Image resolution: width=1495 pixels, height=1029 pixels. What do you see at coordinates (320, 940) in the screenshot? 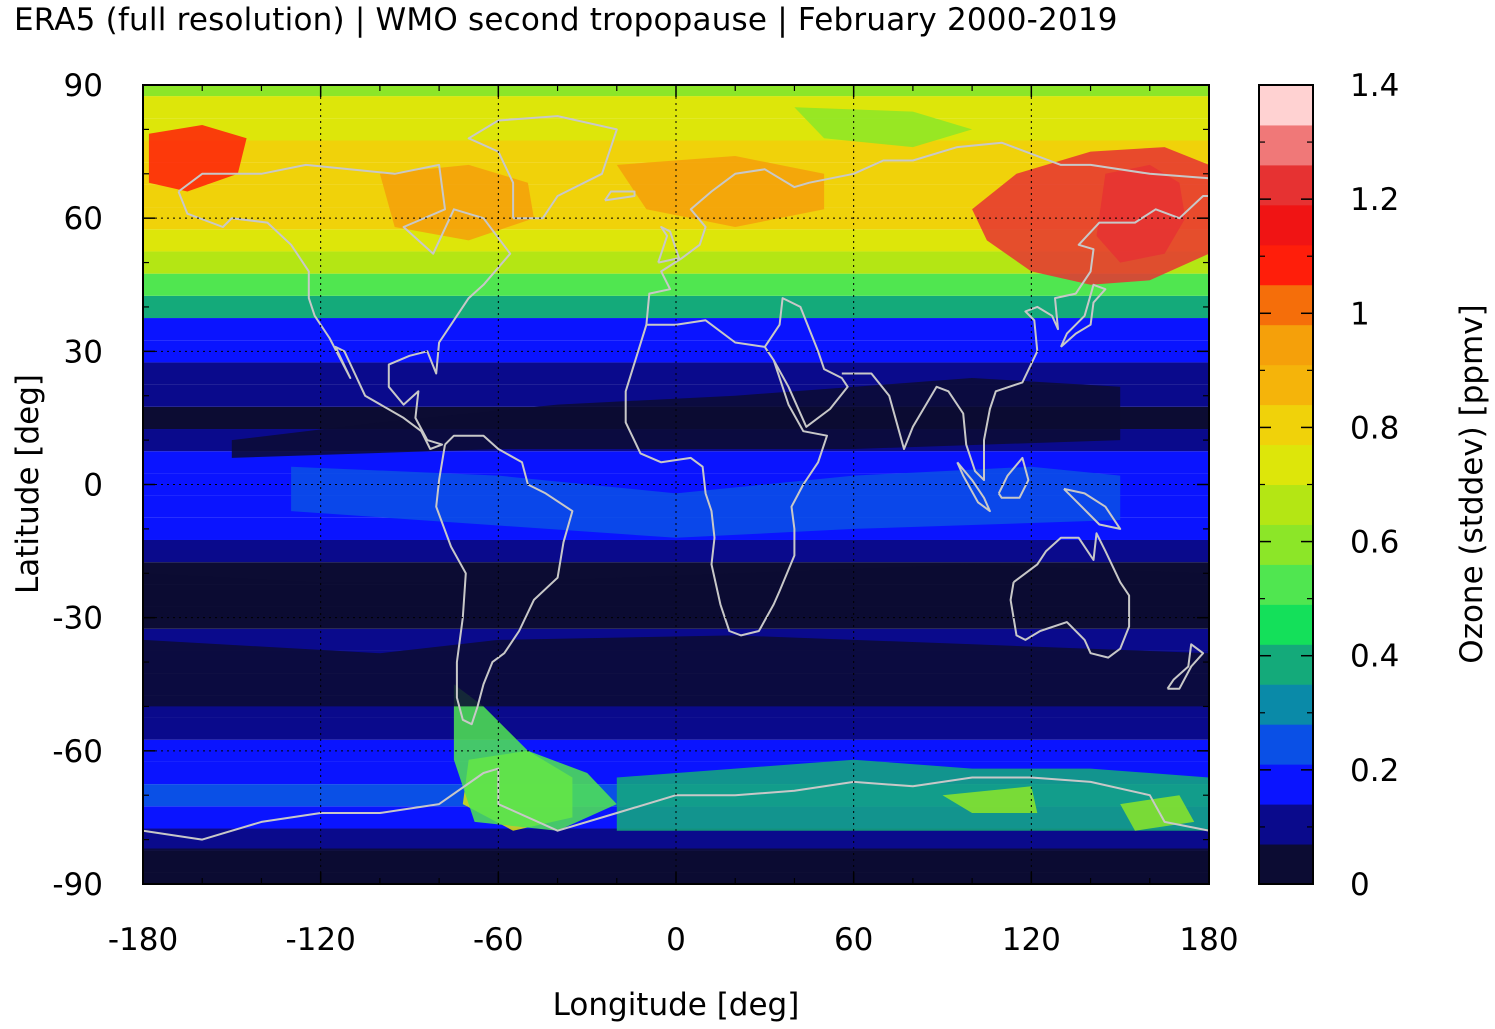
I see `x-tick-label: -120` at bounding box center [320, 940].